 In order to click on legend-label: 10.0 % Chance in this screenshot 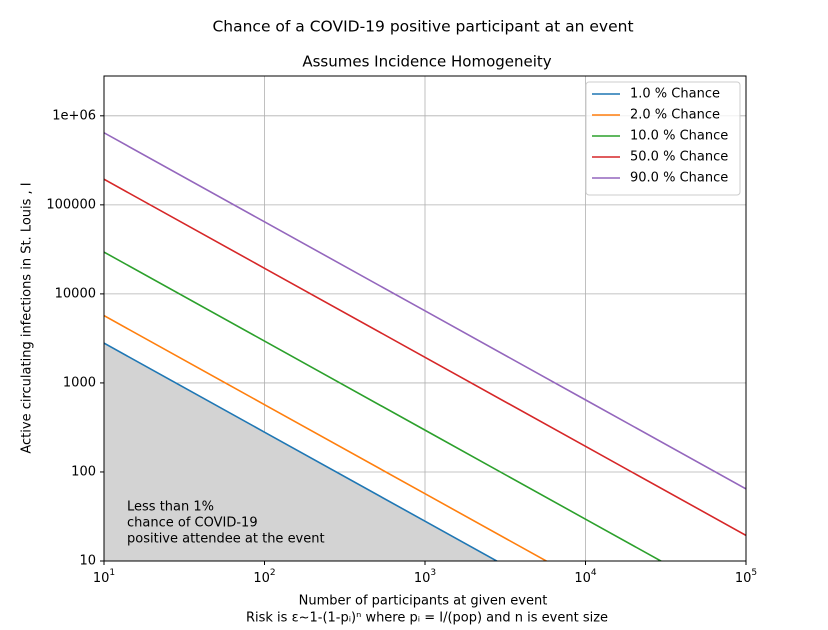, I will do `click(679, 136)`.